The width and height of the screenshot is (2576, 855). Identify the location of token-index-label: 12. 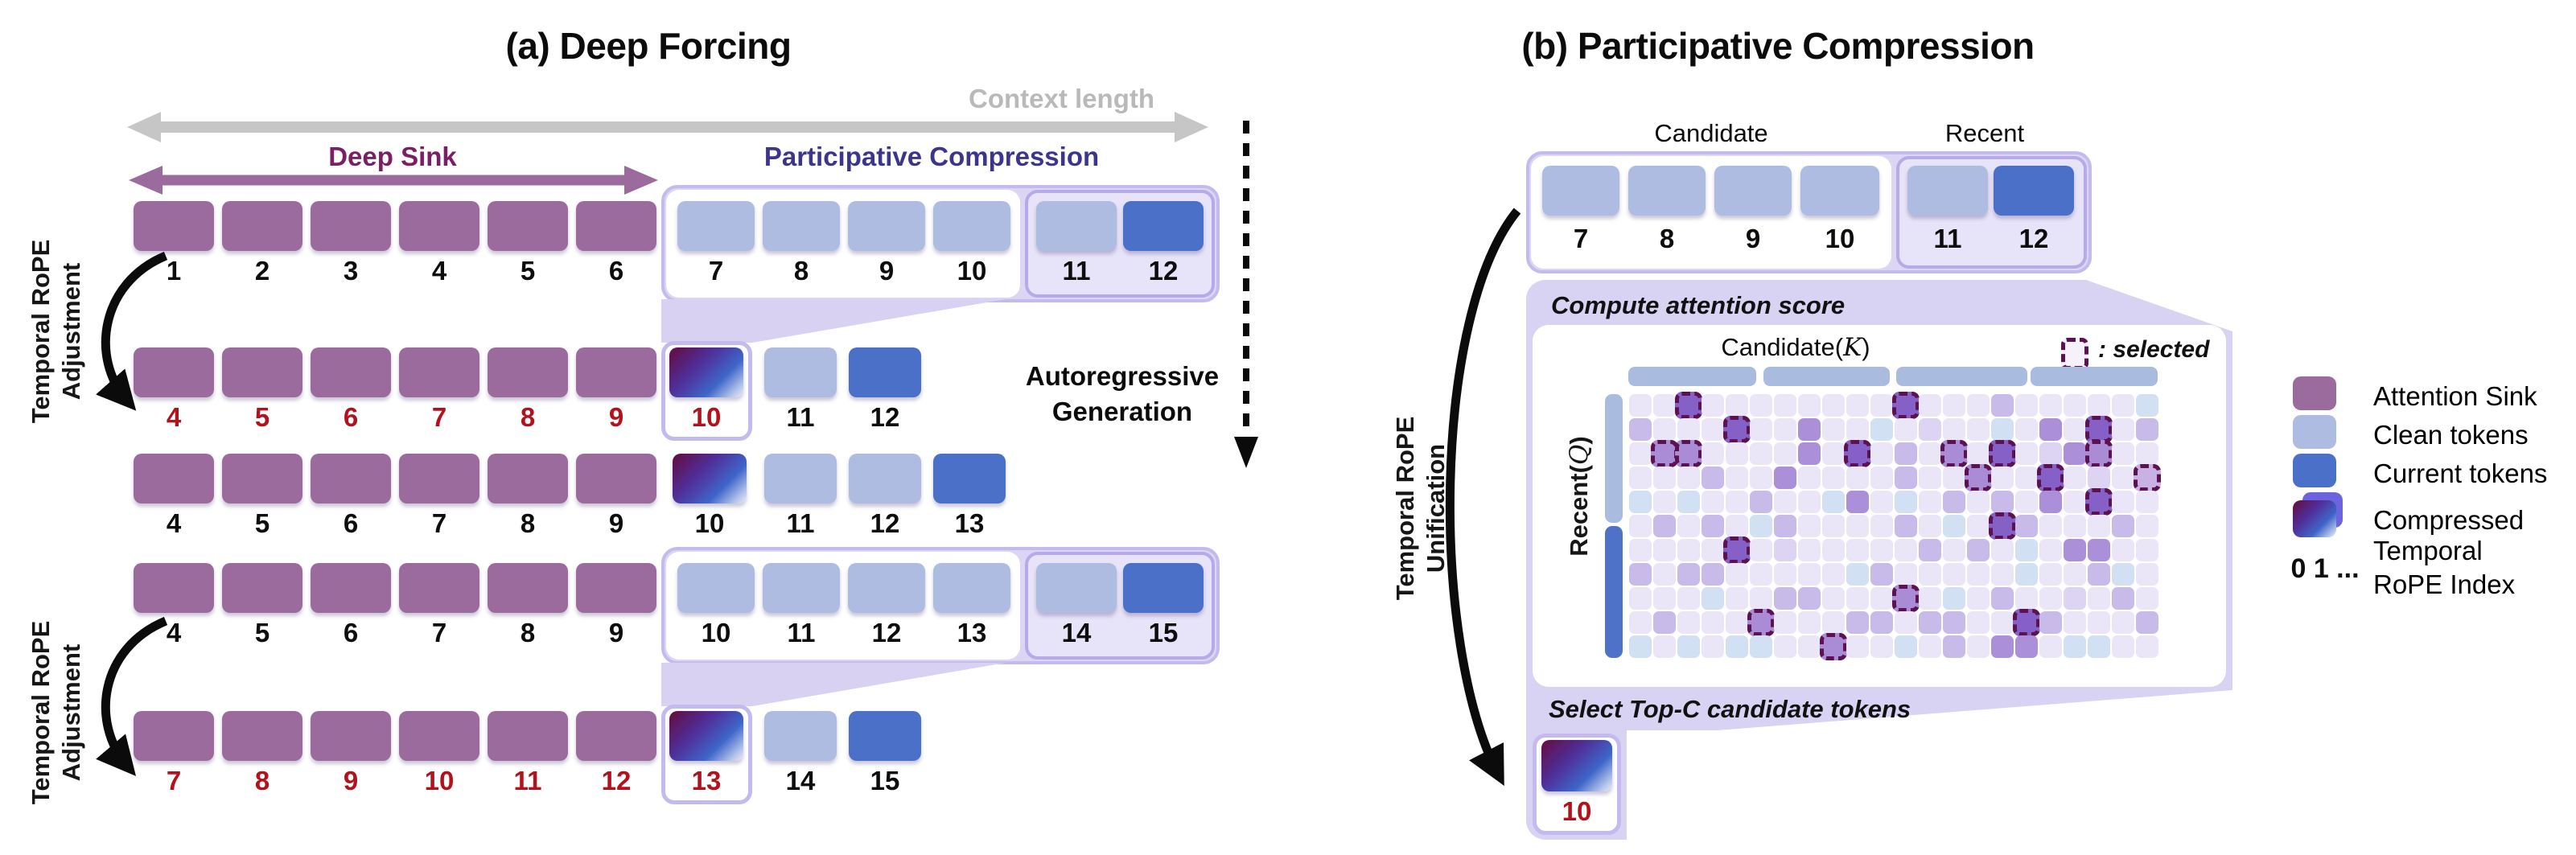
(2033, 238).